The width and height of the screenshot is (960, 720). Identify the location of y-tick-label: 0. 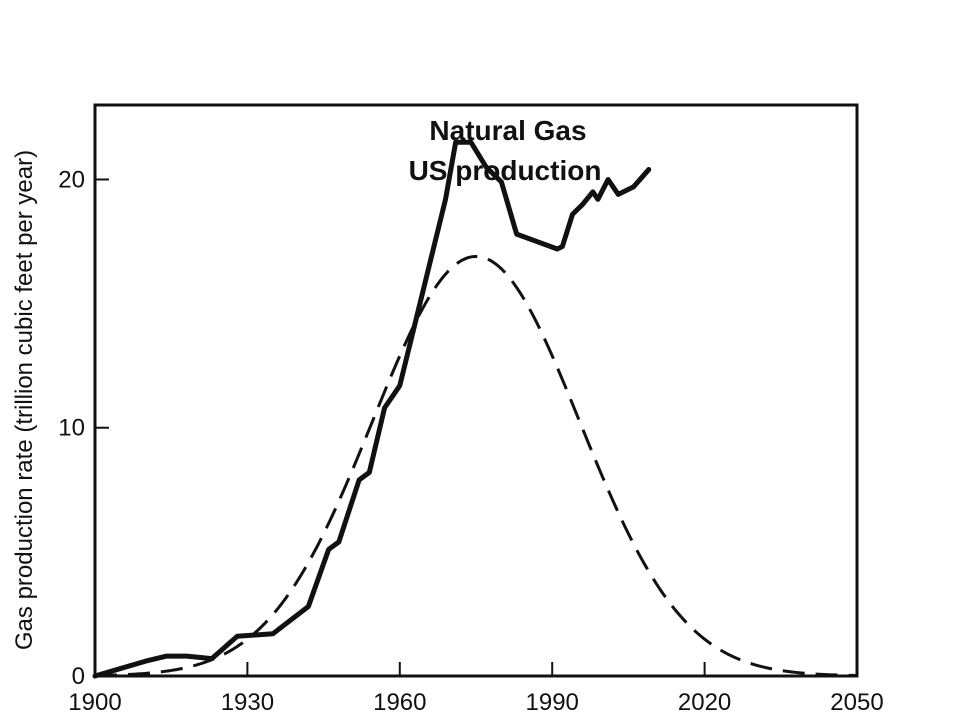
(78, 676).